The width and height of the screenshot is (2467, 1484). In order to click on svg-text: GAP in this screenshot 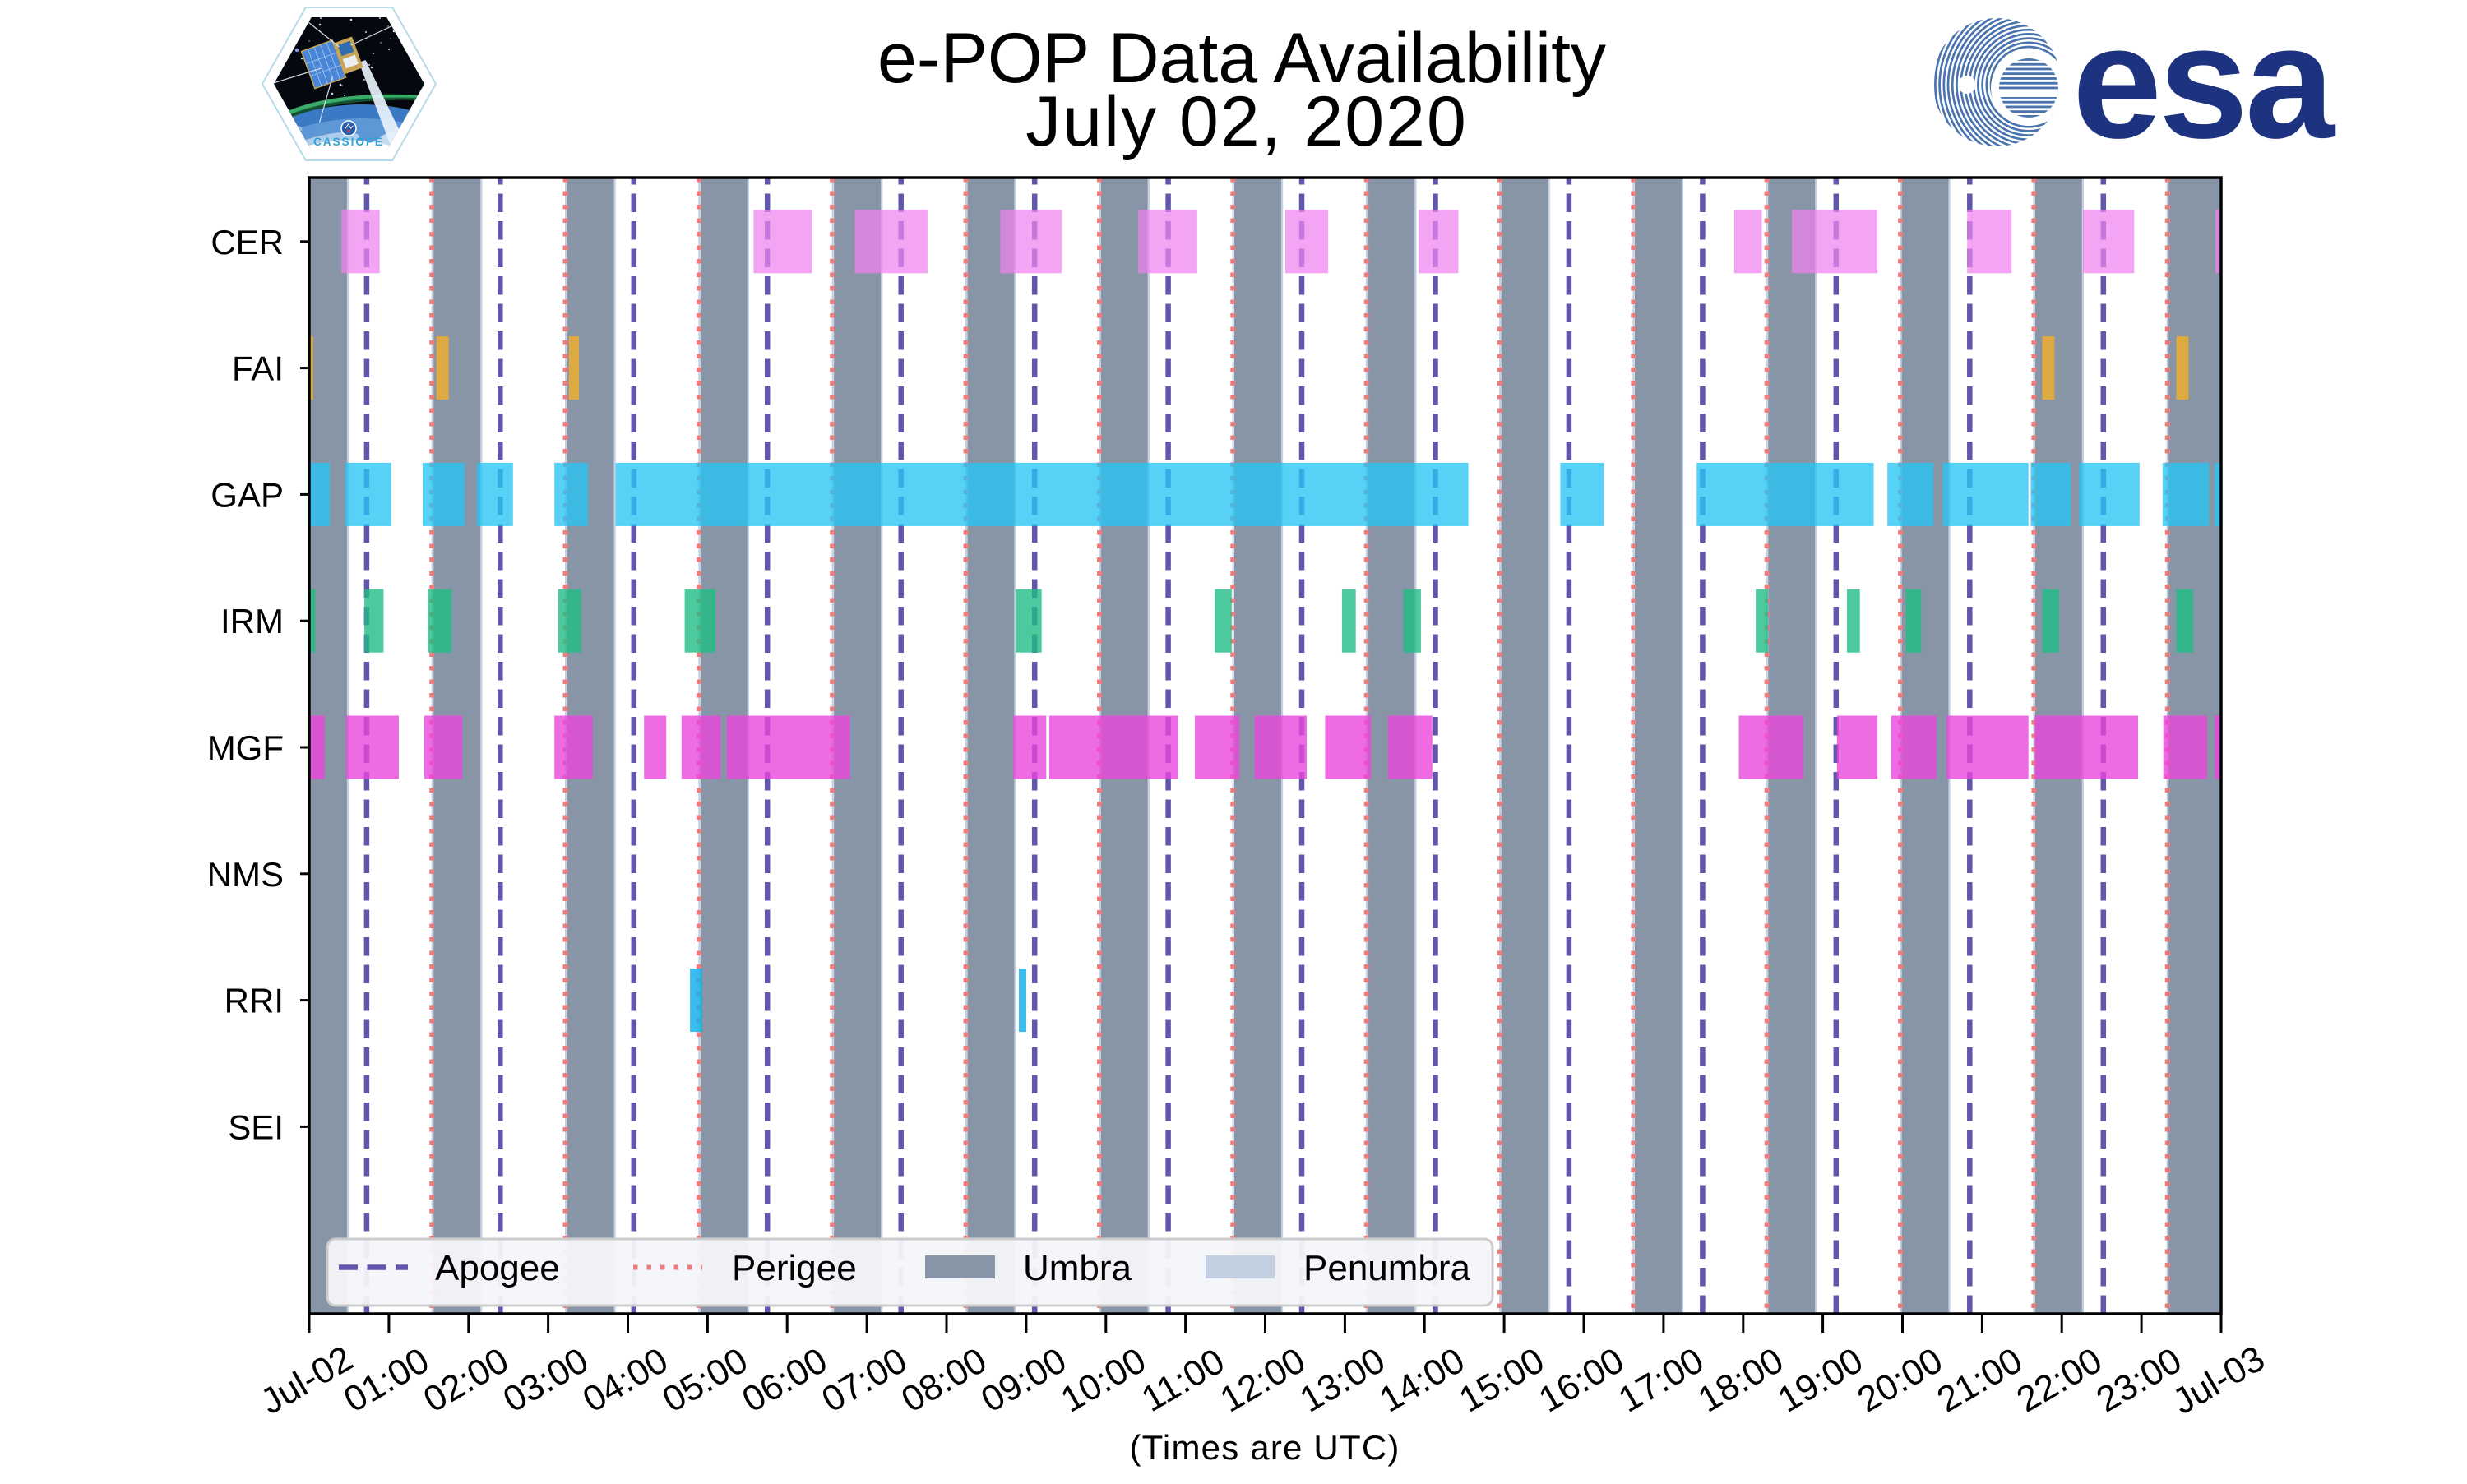, I will do `click(247, 495)`.